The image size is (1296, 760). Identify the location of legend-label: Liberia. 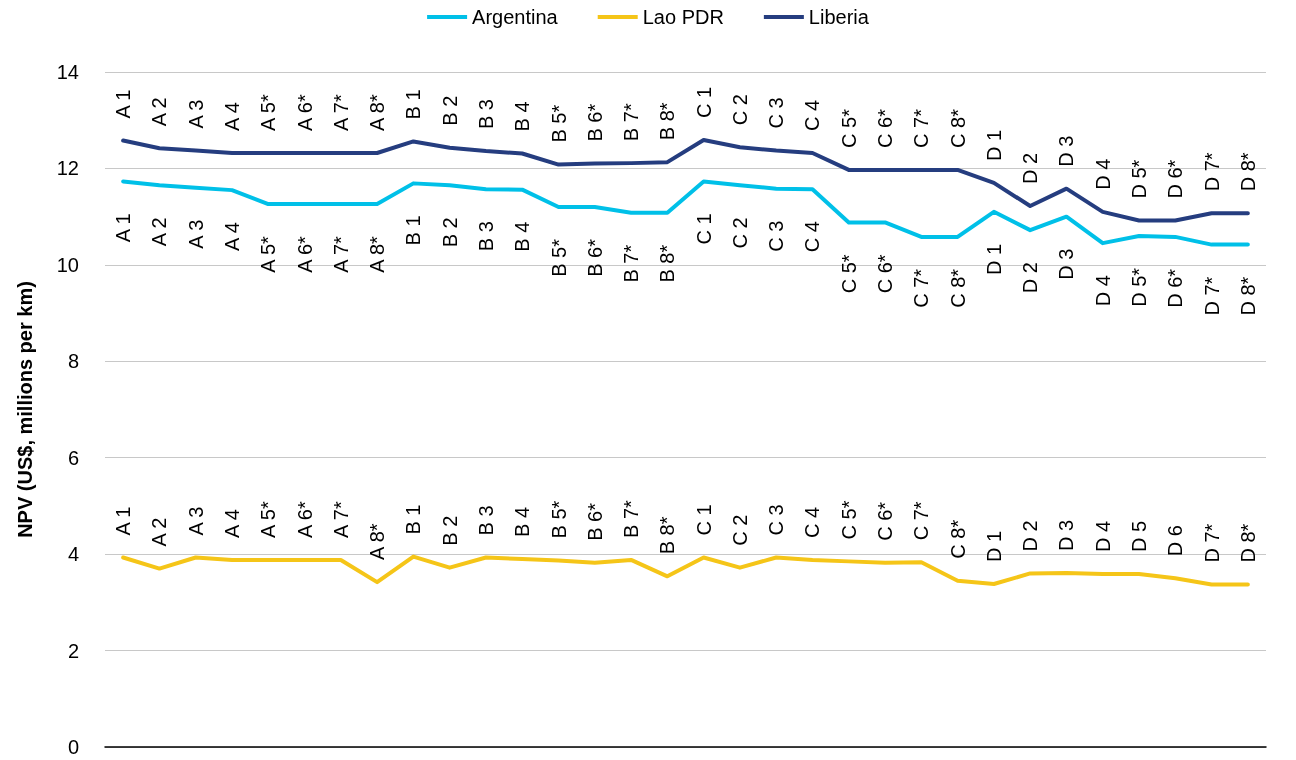
(839, 17).